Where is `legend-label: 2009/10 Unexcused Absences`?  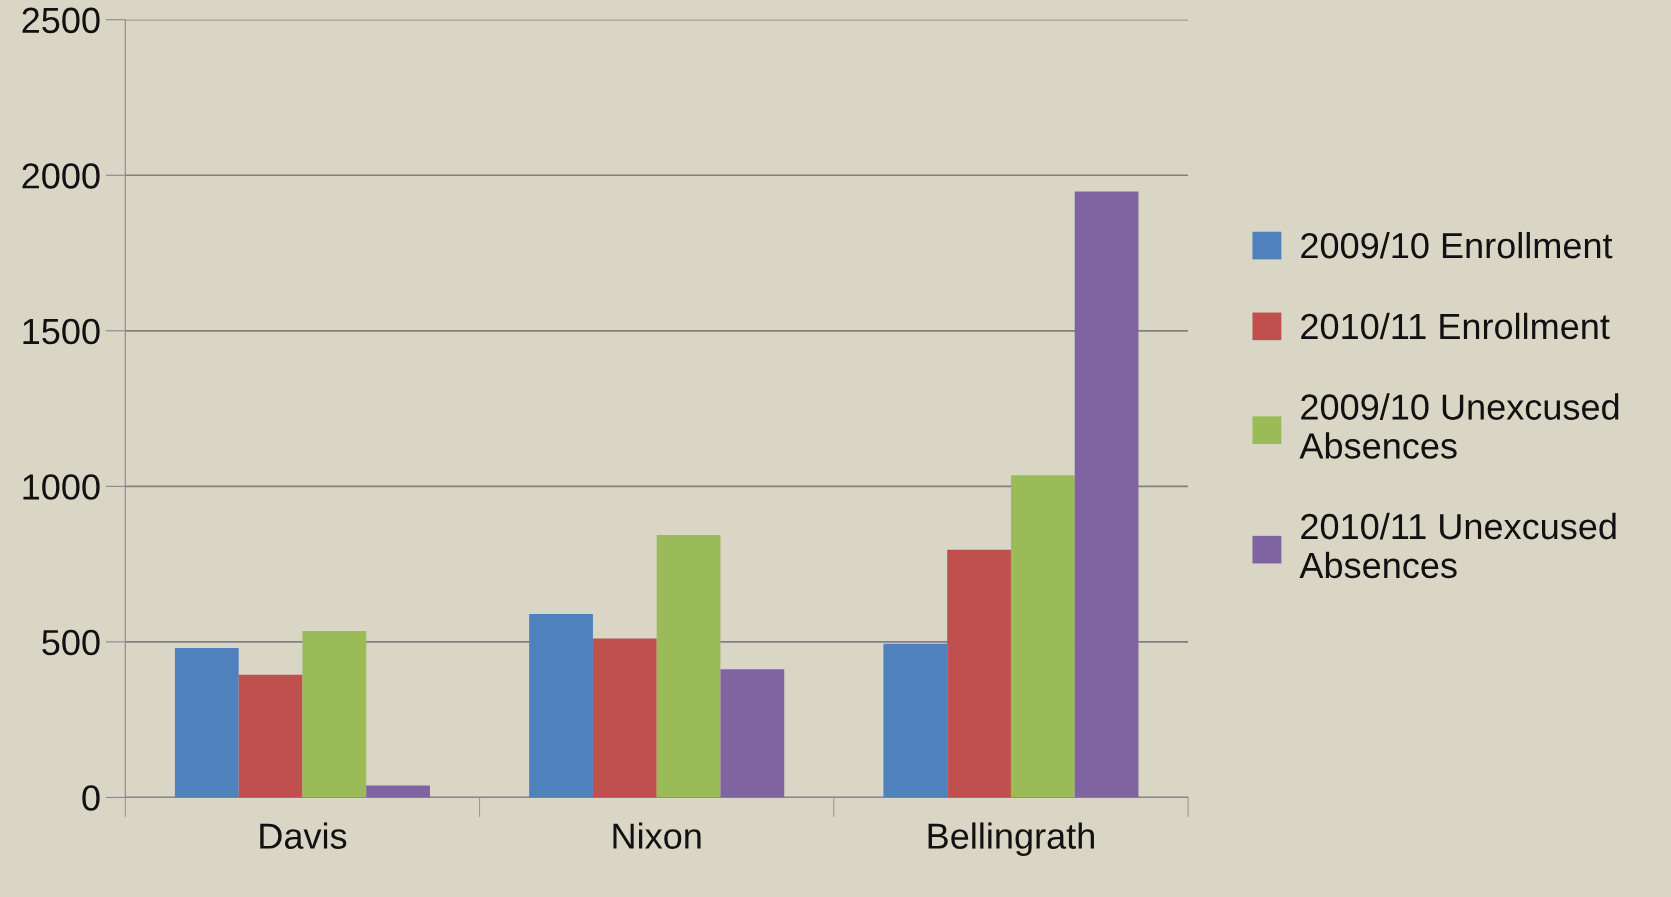
legend-label: 2009/10 Unexcused Absences is located at coordinates (1459, 426).